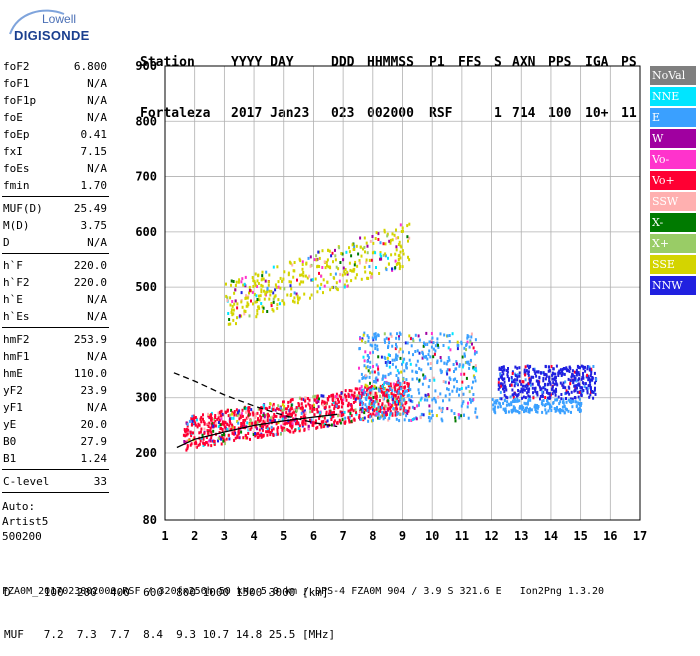  What do you see at coordinates (55, 185) in the screenshot?
I see `param-row: fmin 1.70` at bounding box center [55, 185].